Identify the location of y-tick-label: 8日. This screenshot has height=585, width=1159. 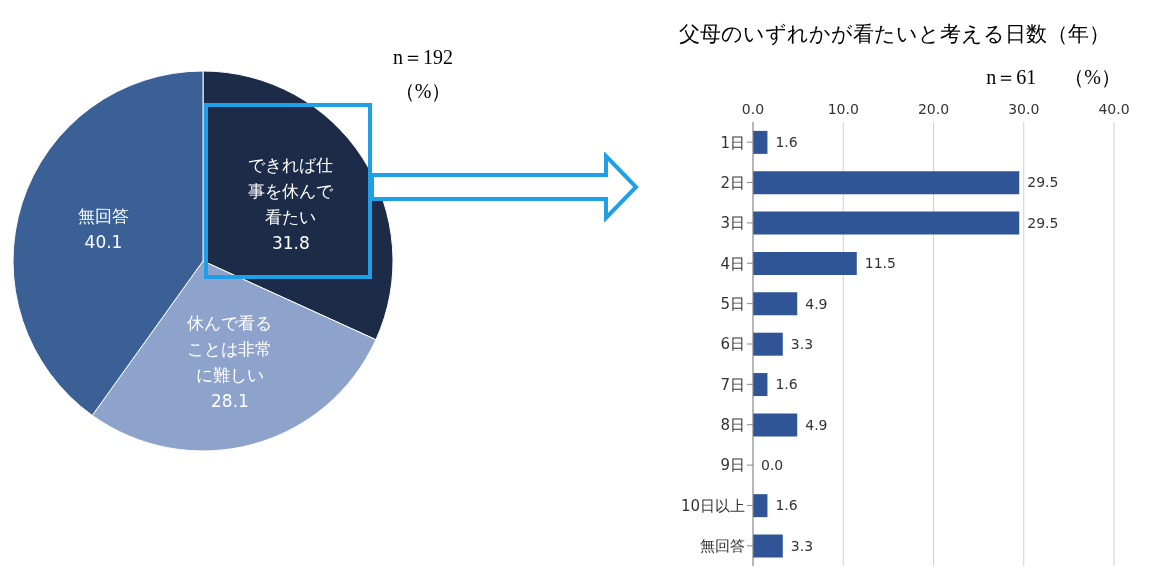
(732, 425).